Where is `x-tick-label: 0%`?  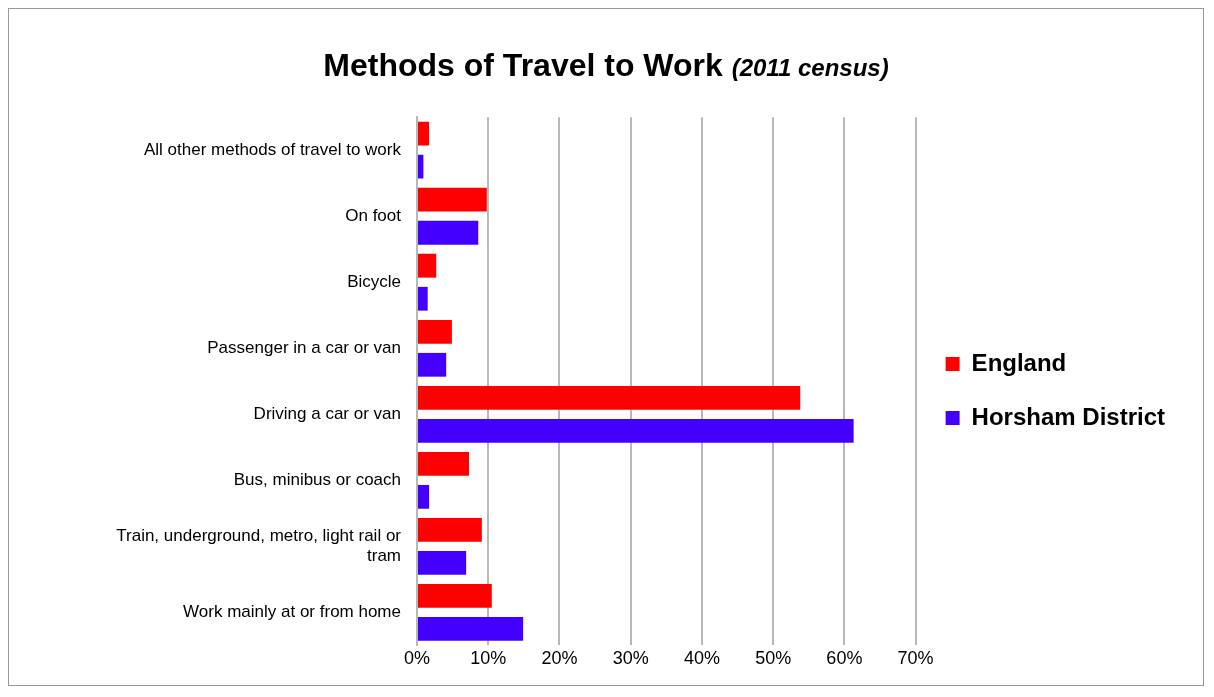 x-tick-label: 0% is located at coordinates (417, 658).